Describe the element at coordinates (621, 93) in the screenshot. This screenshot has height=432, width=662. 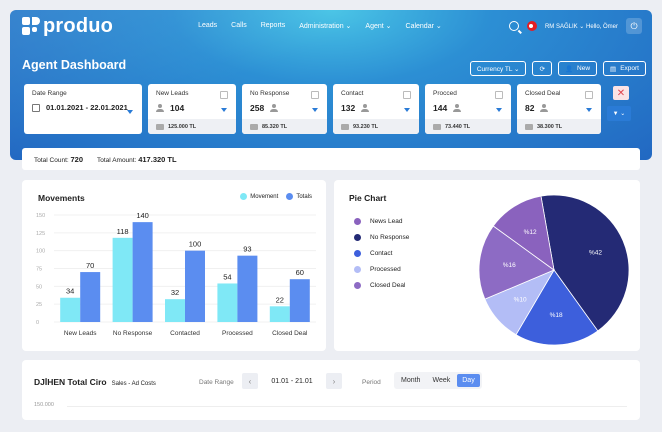
I see `clear-filter-button: ✕` at that location.